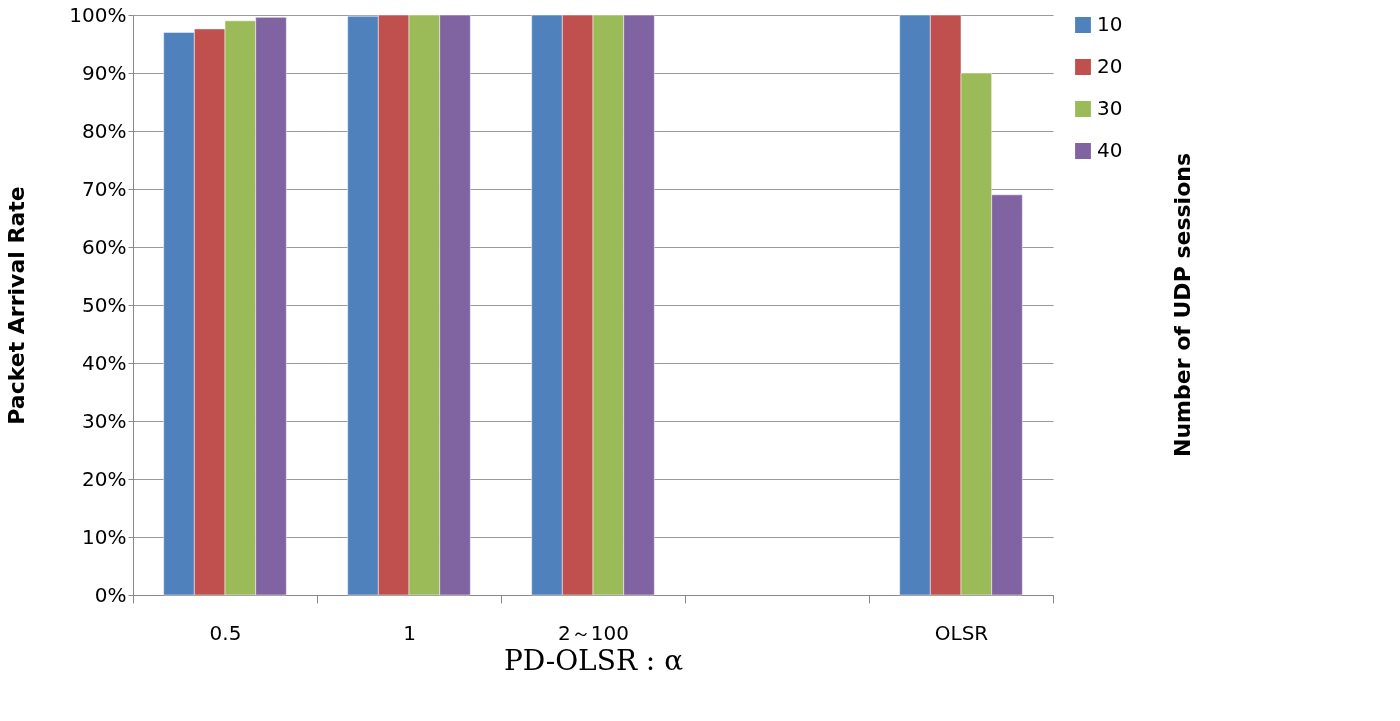 This screenshot has height=721, width=1400. What do you see at coordinates (104, 362) in the screenshot?
I see `y-tick-label: 40%` at bounding box center [104, 362].